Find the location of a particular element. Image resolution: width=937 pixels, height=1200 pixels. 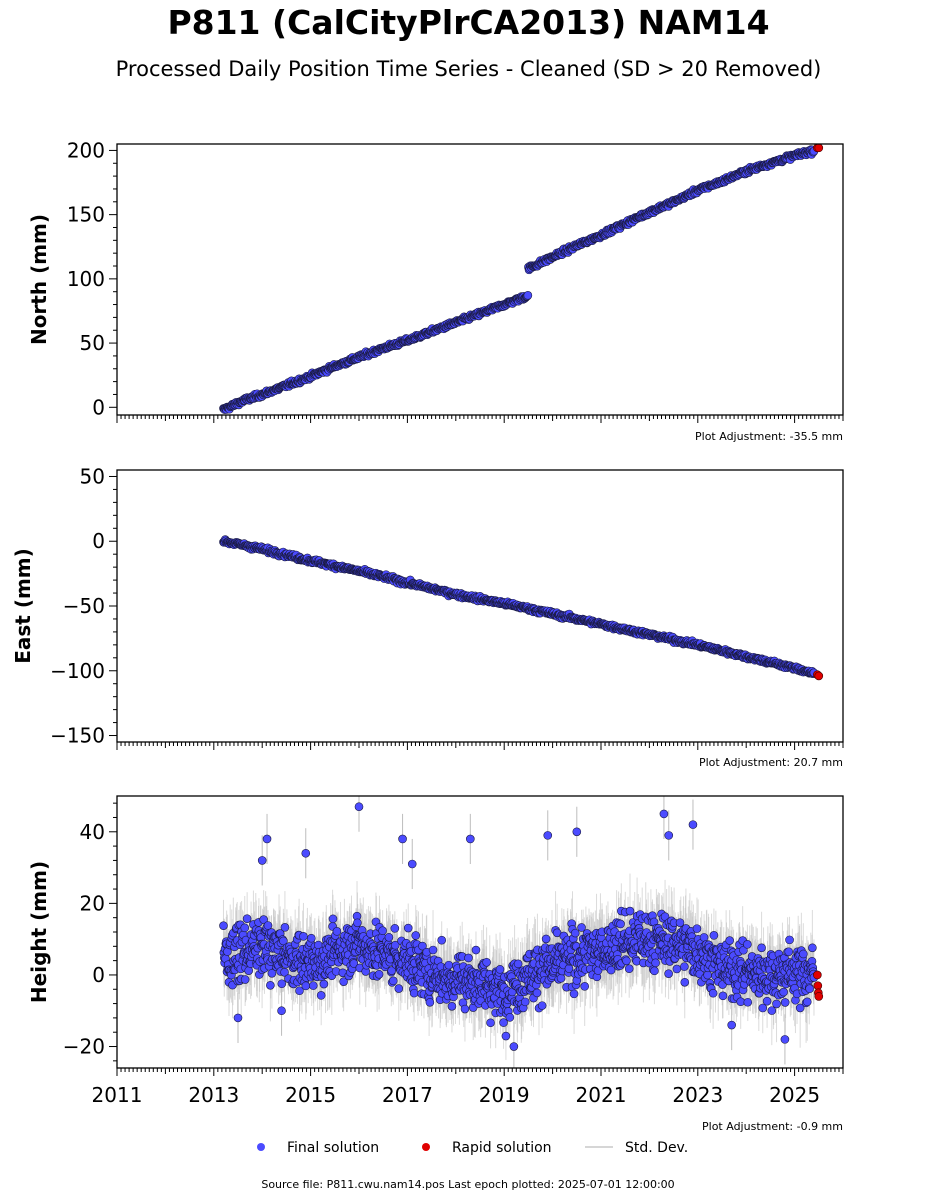

height-final-points is located at coordinates (519, 926).